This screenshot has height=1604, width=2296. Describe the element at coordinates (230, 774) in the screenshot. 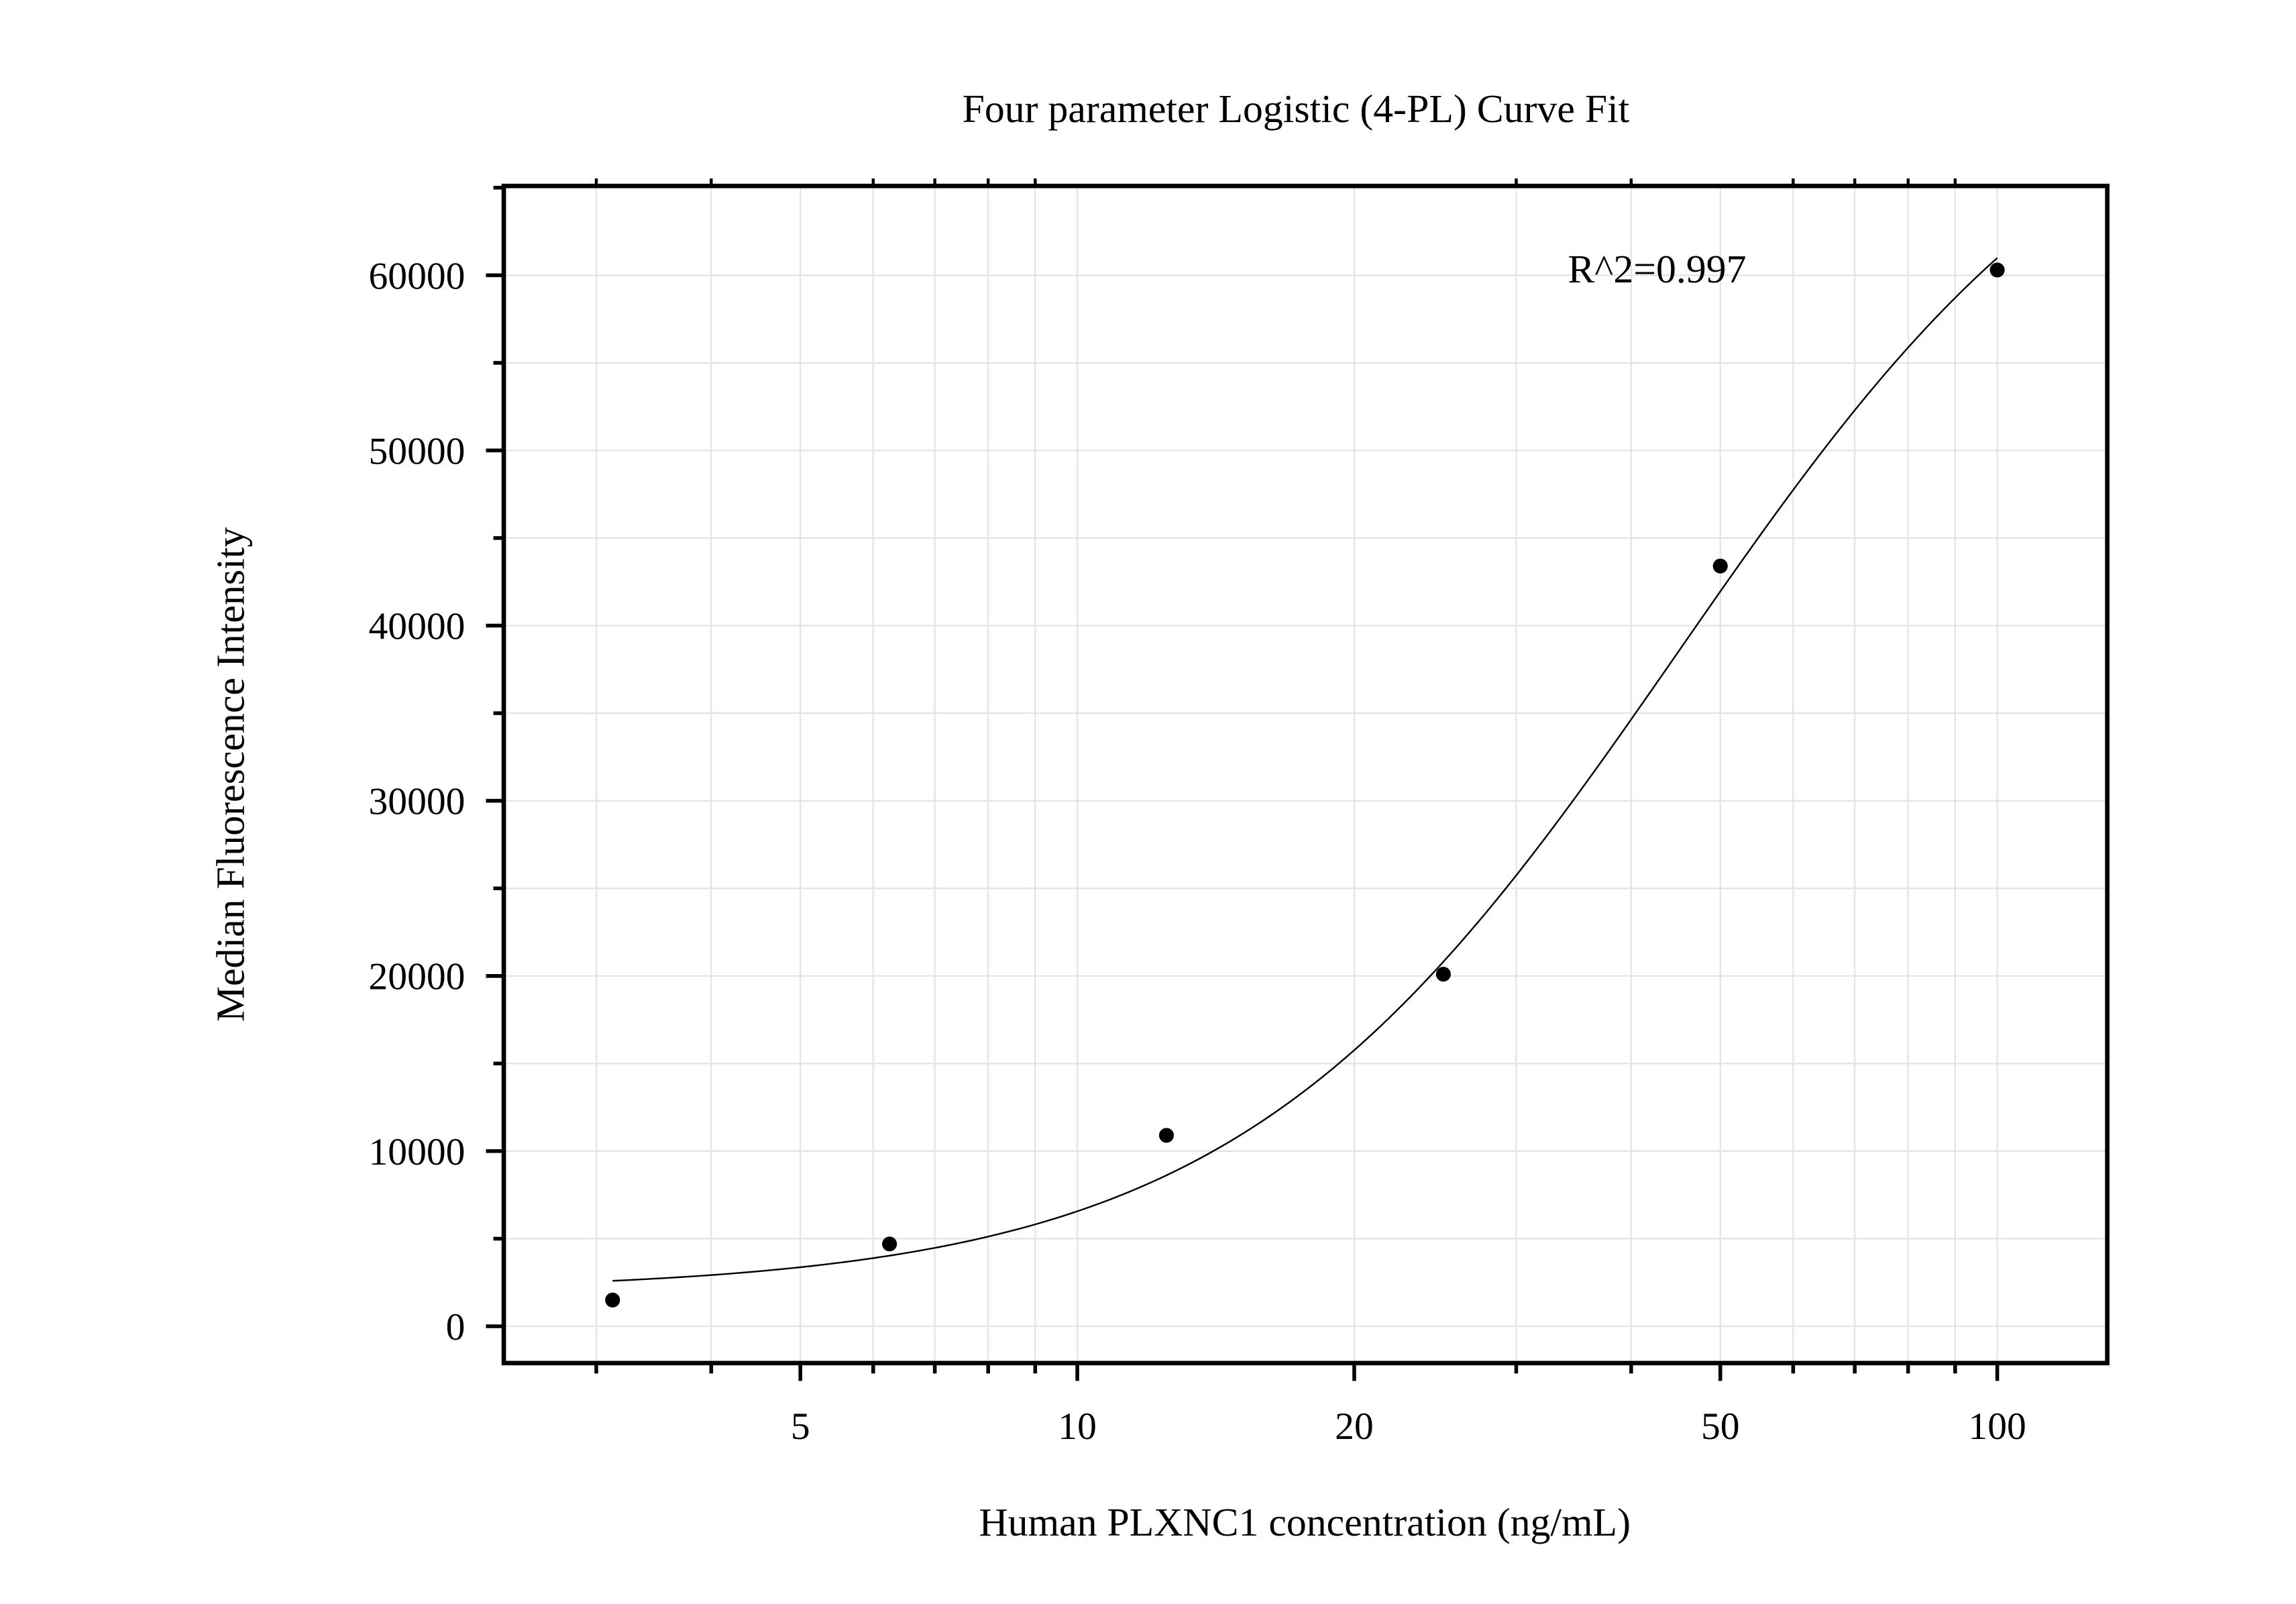

I see `y-axis-label: Median Fluorescence Intensity` at that location.